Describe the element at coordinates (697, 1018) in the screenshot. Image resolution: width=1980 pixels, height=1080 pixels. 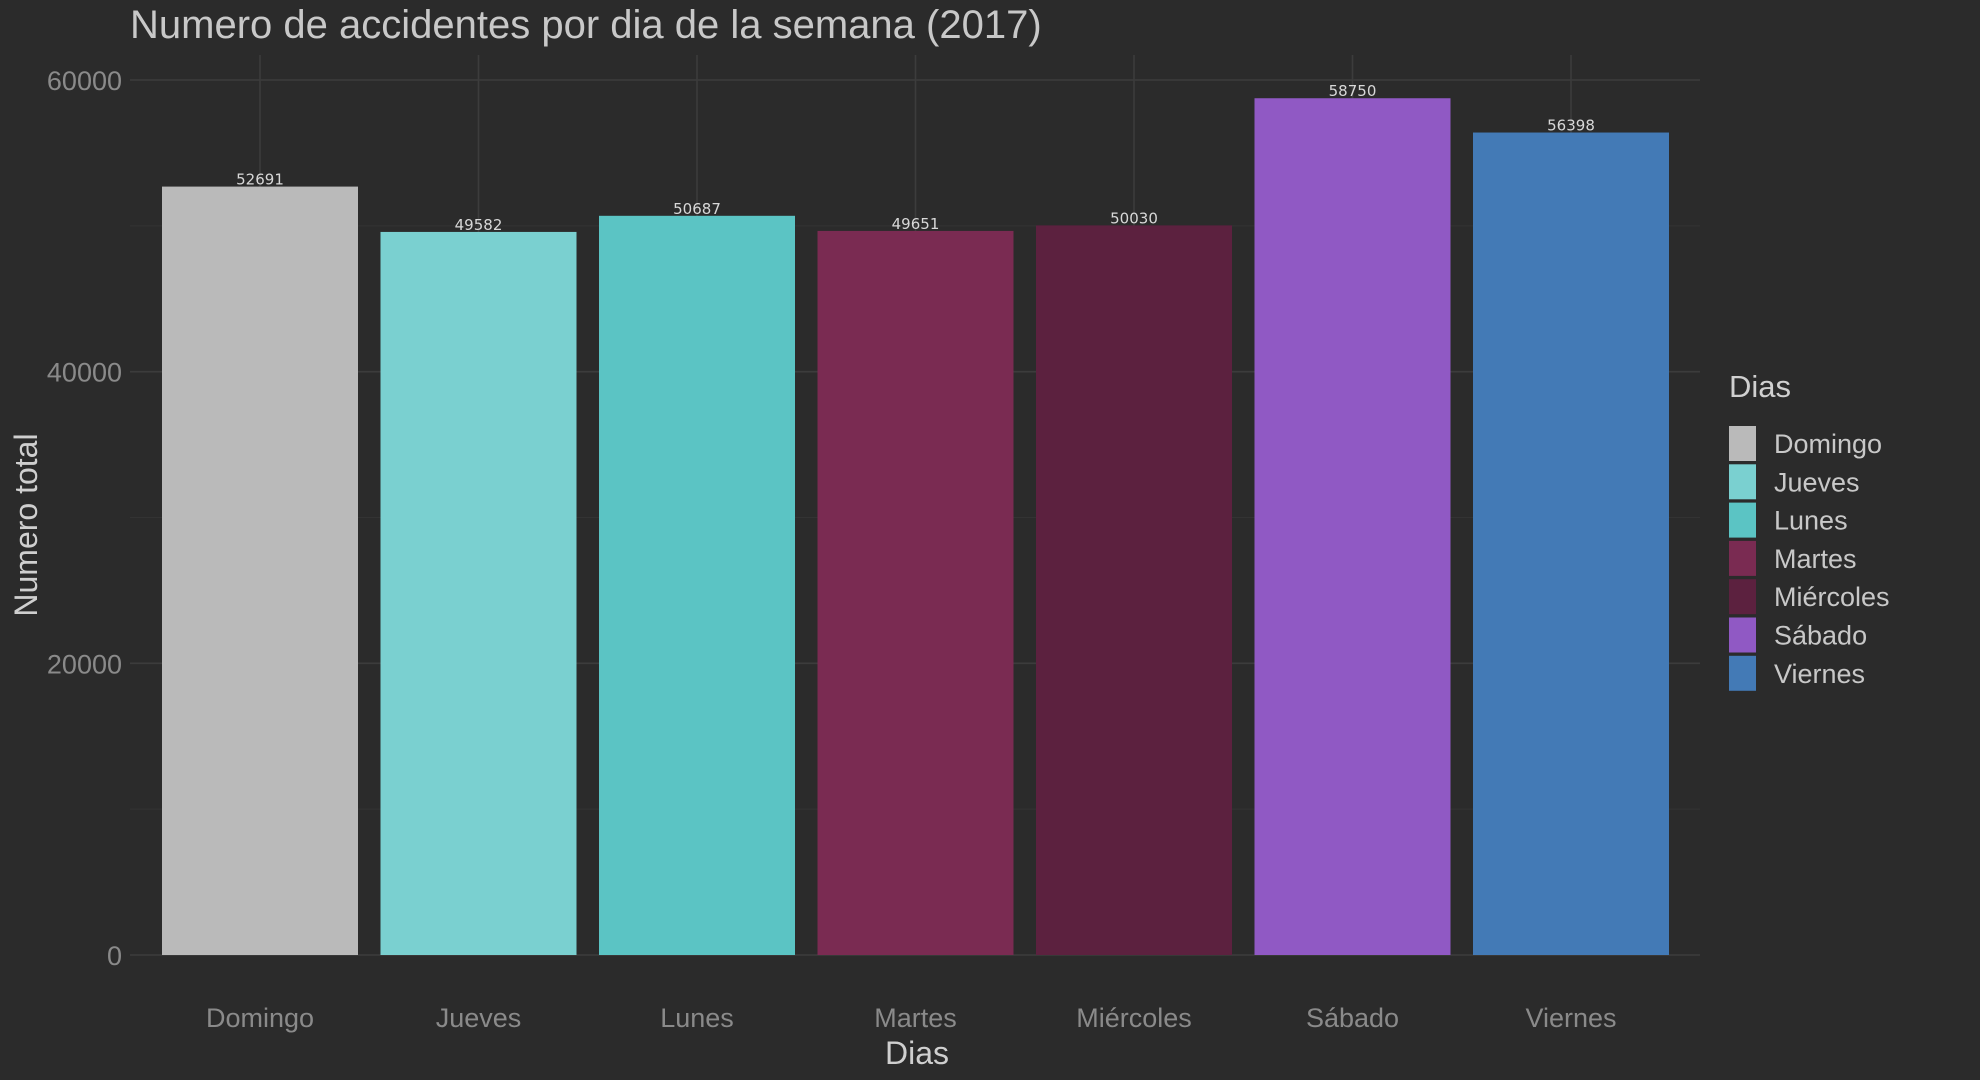
I see `x-tick-label: Lunes` at that location.